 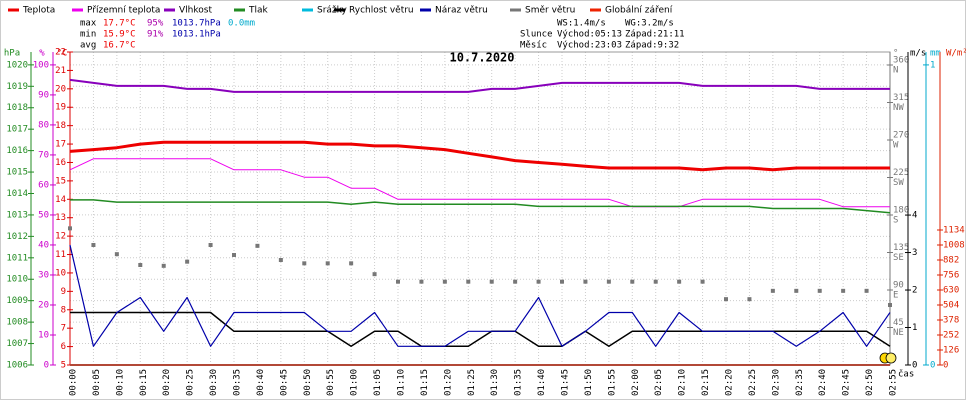 I want to click on tick-label: 1018, so click(x=17, y=108).